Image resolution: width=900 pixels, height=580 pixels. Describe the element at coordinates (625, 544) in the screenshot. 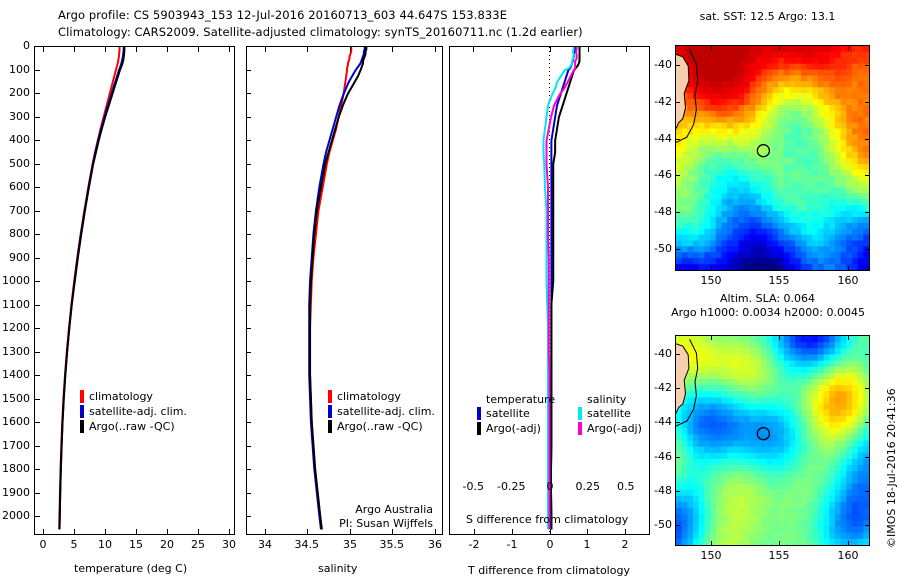

I see `axis-tick-label: 2` at that location.